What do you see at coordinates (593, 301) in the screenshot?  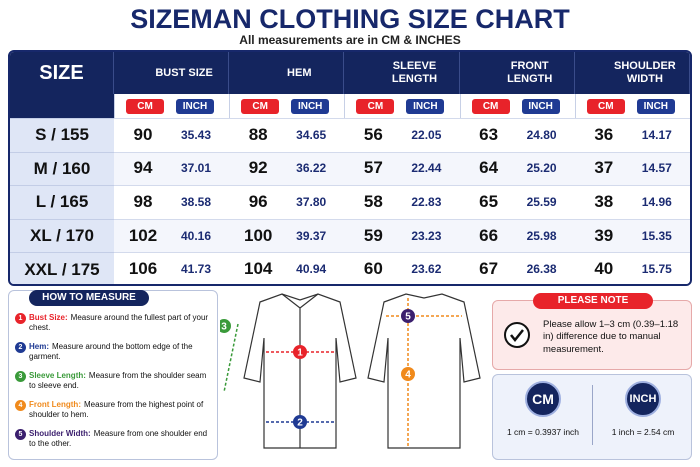 I see `note-title: PLEASE NOTE` at bounding box center [593, 301].